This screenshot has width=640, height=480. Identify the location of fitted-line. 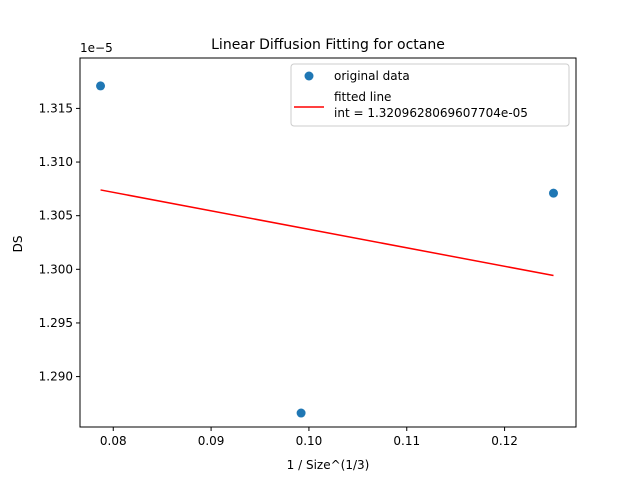
(327, 233).